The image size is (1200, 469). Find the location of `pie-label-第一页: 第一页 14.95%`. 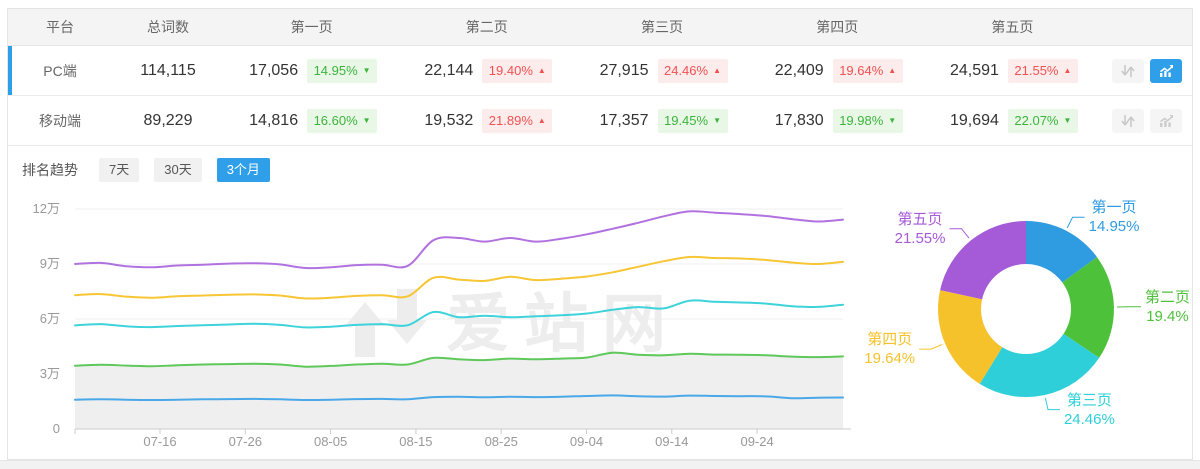

pie-label-第一页: 第一页 14.95% is located at coordinates (1114, 217).